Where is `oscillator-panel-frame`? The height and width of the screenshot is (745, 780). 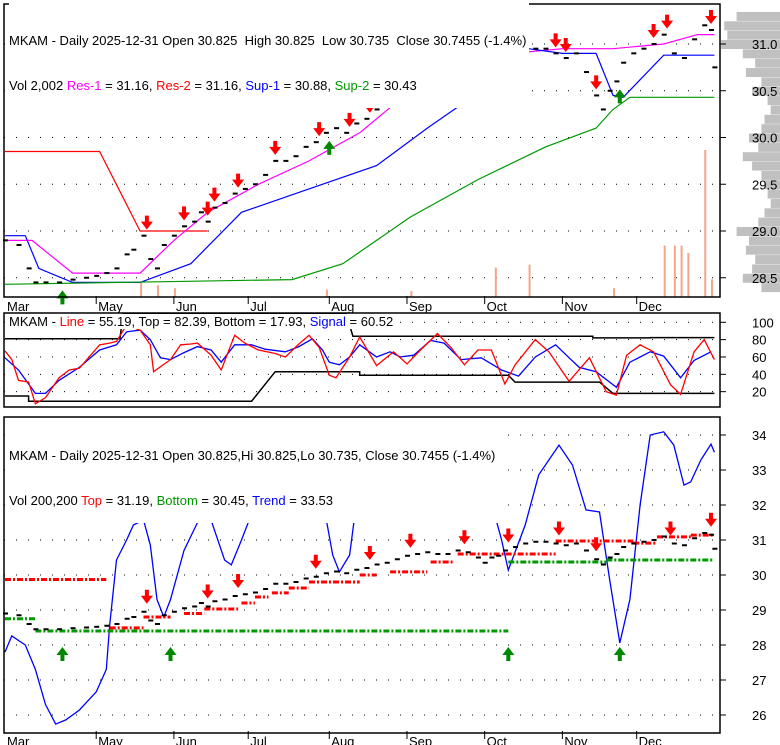 oscillator-panel-frame is located at coordinates (362, 360).